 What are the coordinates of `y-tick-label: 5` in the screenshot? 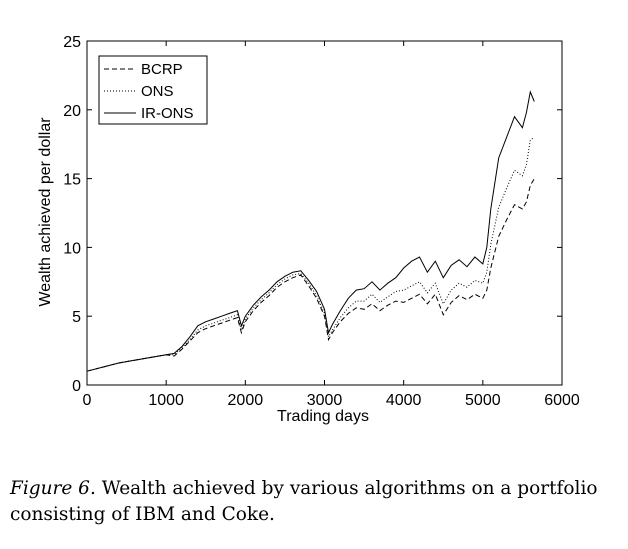 It's located at (76, 317).